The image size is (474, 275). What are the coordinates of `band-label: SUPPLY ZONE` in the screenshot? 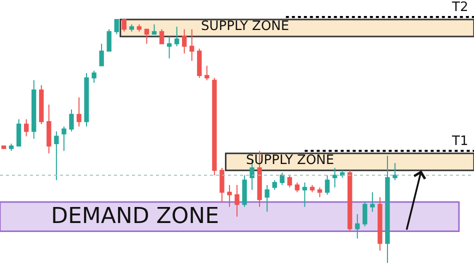 It's located at (245, 26).